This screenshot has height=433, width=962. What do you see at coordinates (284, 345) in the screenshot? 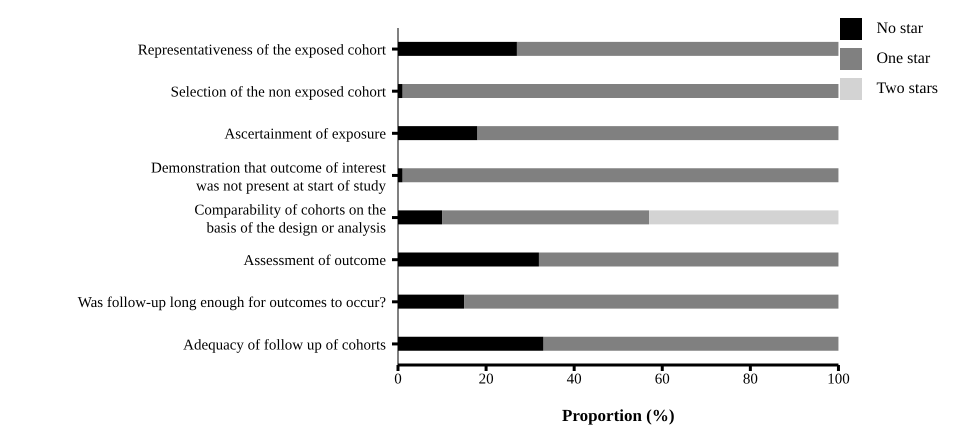
I see `y-tick-label: Adequacy of follow up of cohorts` at bounding box center [284, 345].